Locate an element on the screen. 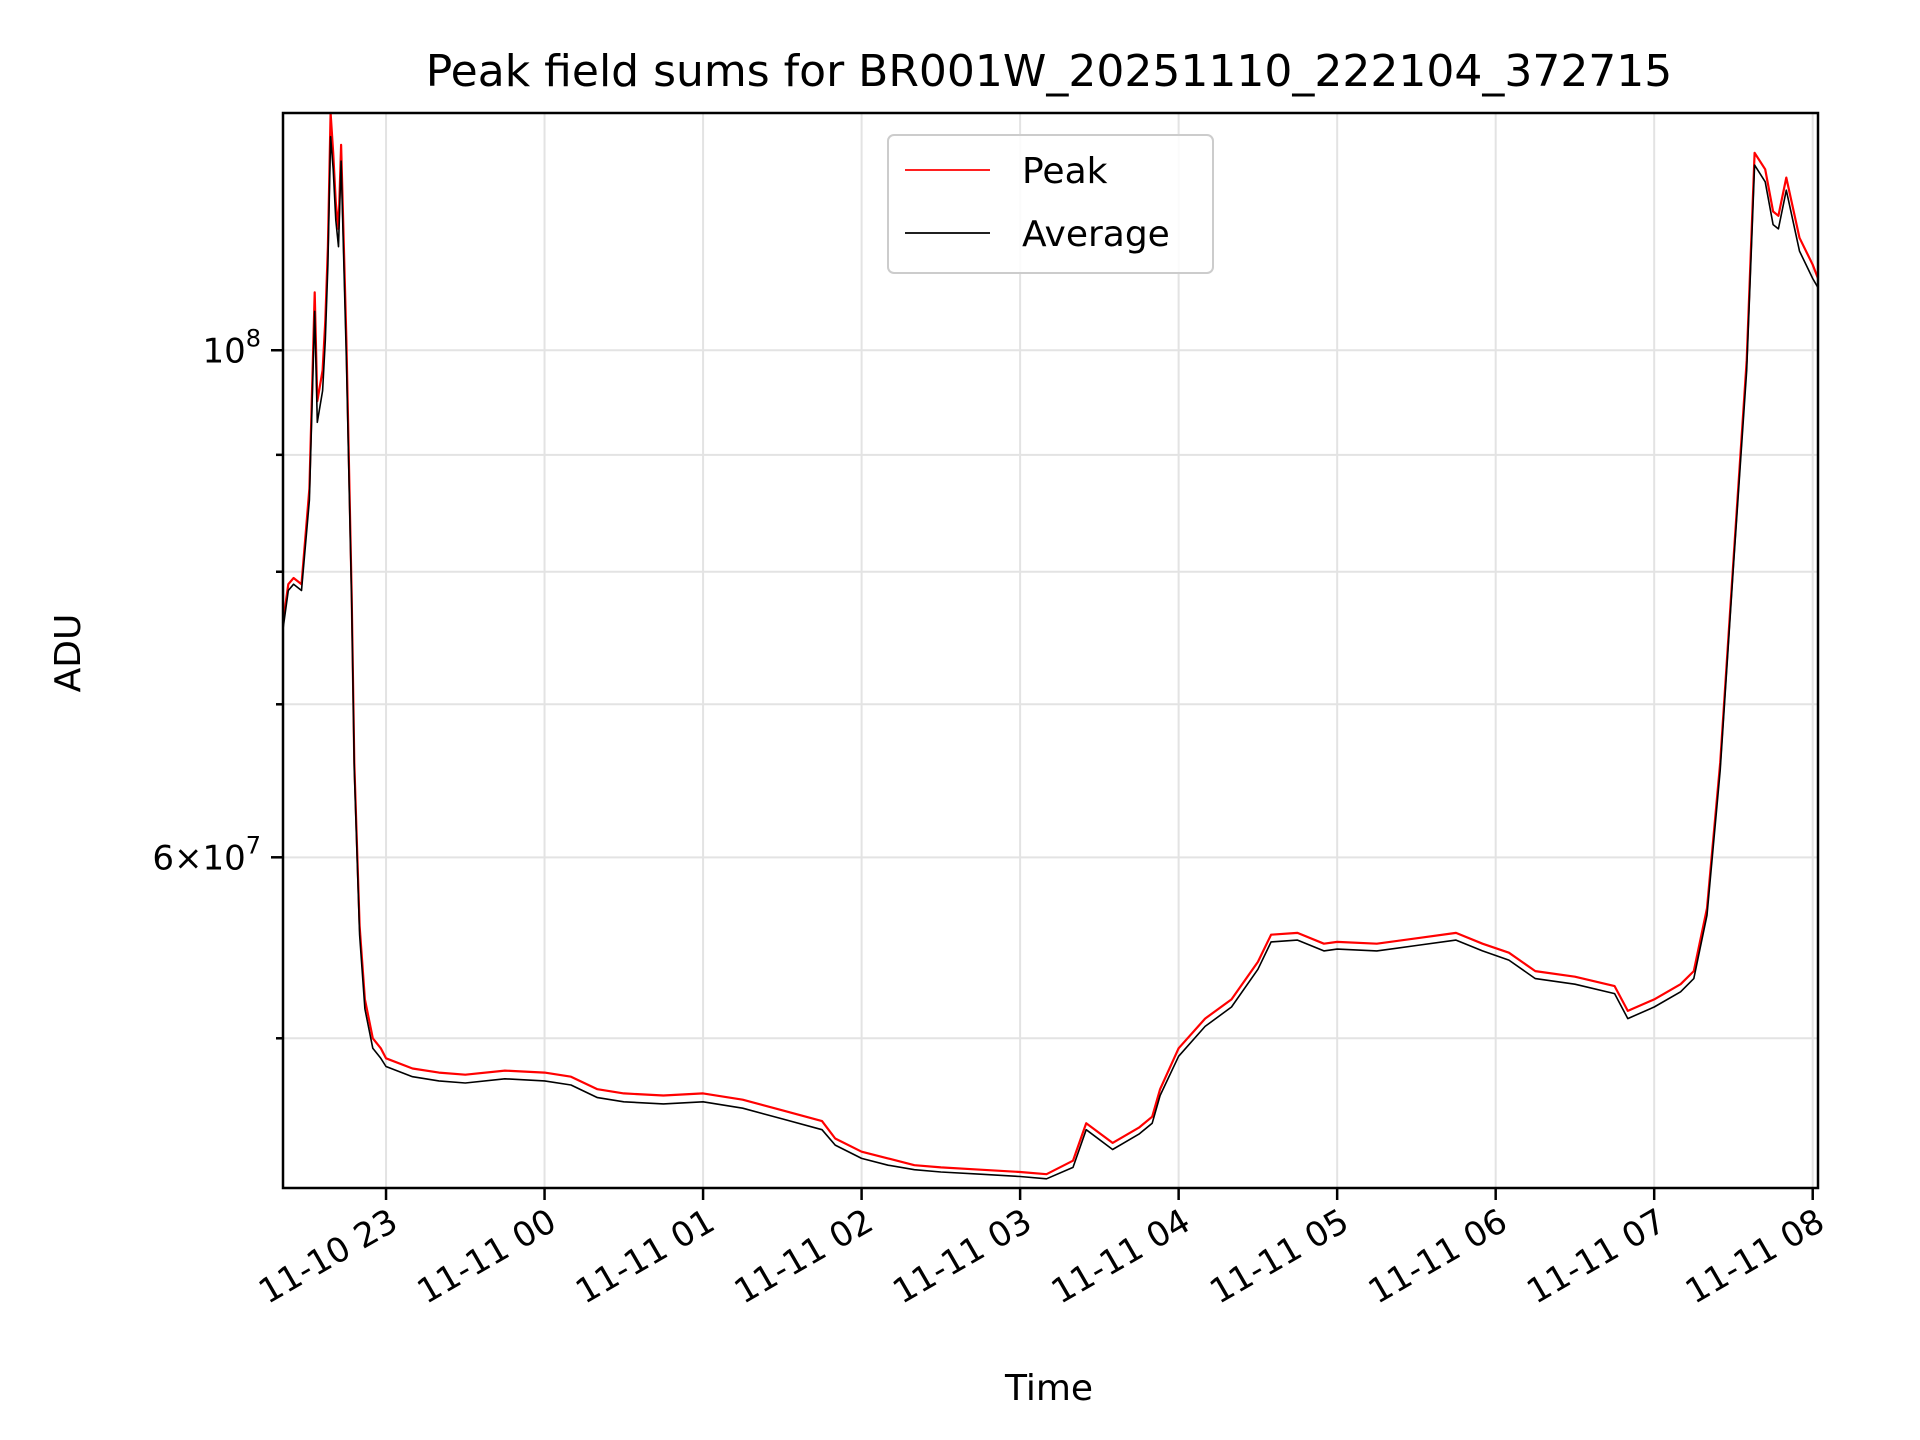 The image size is (1920, 1440). x-tick-label: 11-11 06 is located at coordinates (1438, 1256).